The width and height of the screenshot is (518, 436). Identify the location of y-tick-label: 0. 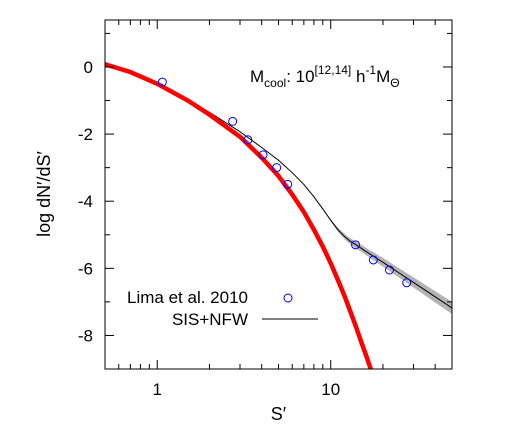
(88, 67).